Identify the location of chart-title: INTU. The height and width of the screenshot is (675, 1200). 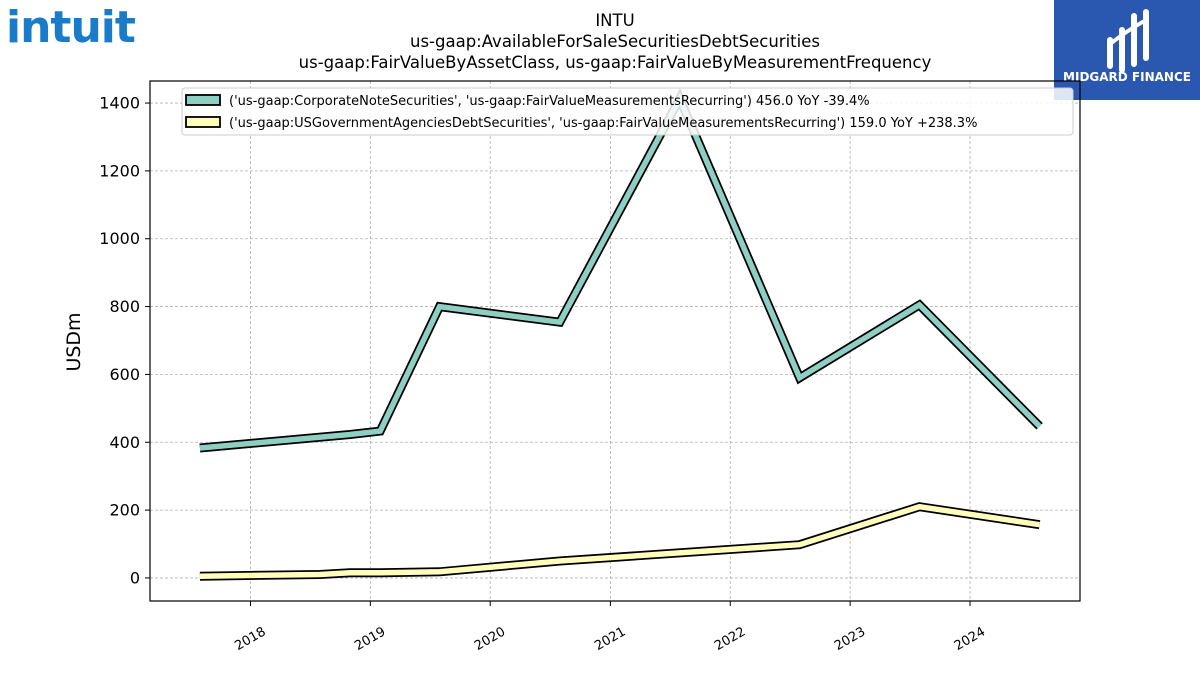
(615, 20).